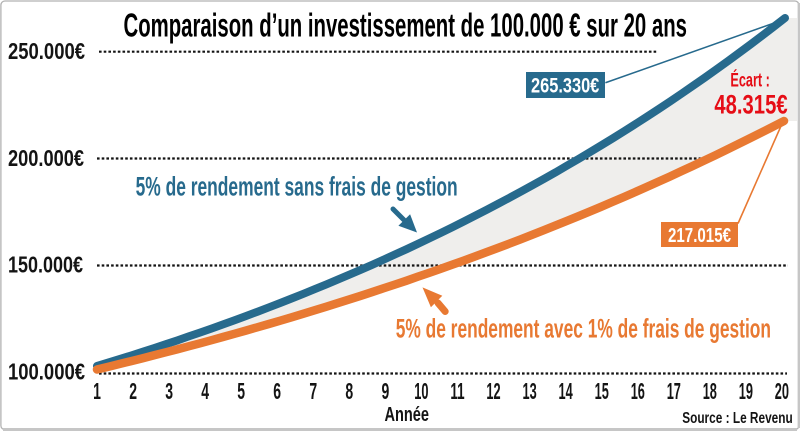 The width and height of the screenshot is (800, 436). I want to click on svg-text: 8, so click(349, 391).